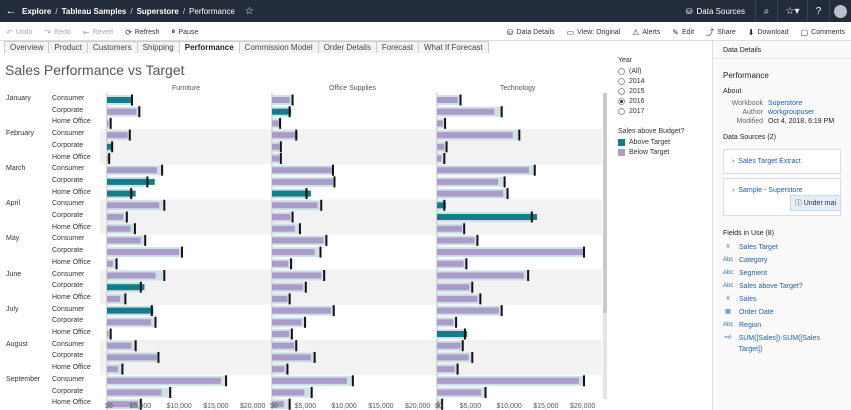 The image size is (851, 410). What do you see at coordinates (782, 273) in the screenshot?
I see `field-item: Abc Segment` at bounding box center [782, 273].